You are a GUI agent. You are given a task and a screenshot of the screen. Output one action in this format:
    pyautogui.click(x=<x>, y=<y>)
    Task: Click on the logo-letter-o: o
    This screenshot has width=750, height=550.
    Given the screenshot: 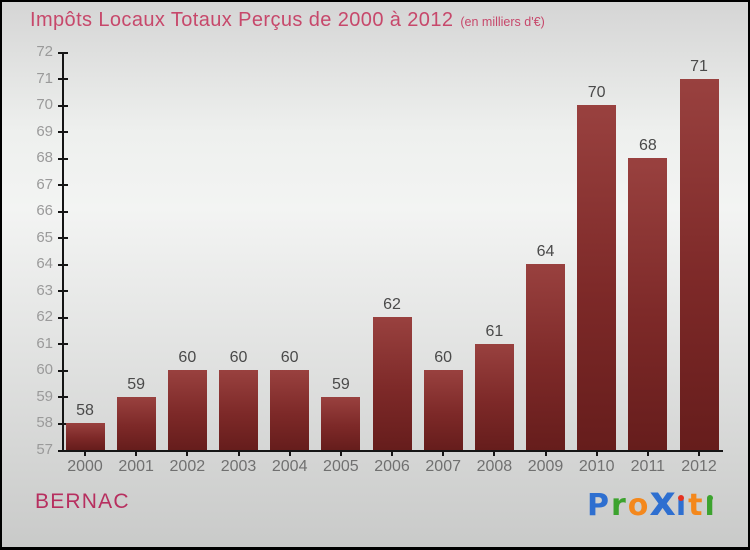 What is the action you would take?
    pyautogui.click(x=638, y=505)
    